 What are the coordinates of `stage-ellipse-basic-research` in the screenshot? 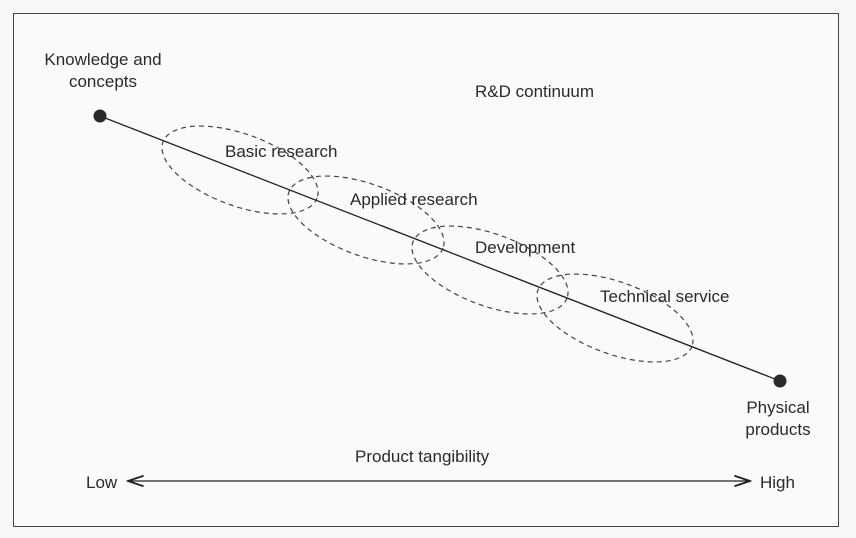 It's located at (240, 170).